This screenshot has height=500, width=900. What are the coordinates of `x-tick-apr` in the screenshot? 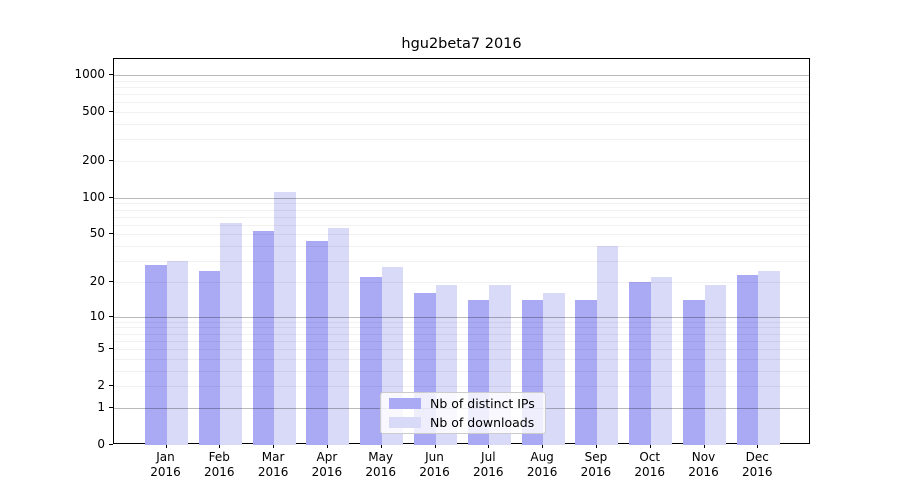 It's located at (327, 446).